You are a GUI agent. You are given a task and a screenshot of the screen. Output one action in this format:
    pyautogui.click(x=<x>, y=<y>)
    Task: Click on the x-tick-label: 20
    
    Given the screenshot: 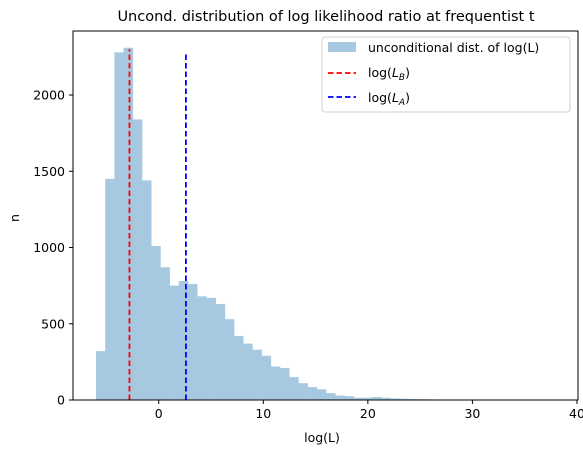 What is the action you would take?
    pyautogui.click(x=368, y=413)
    